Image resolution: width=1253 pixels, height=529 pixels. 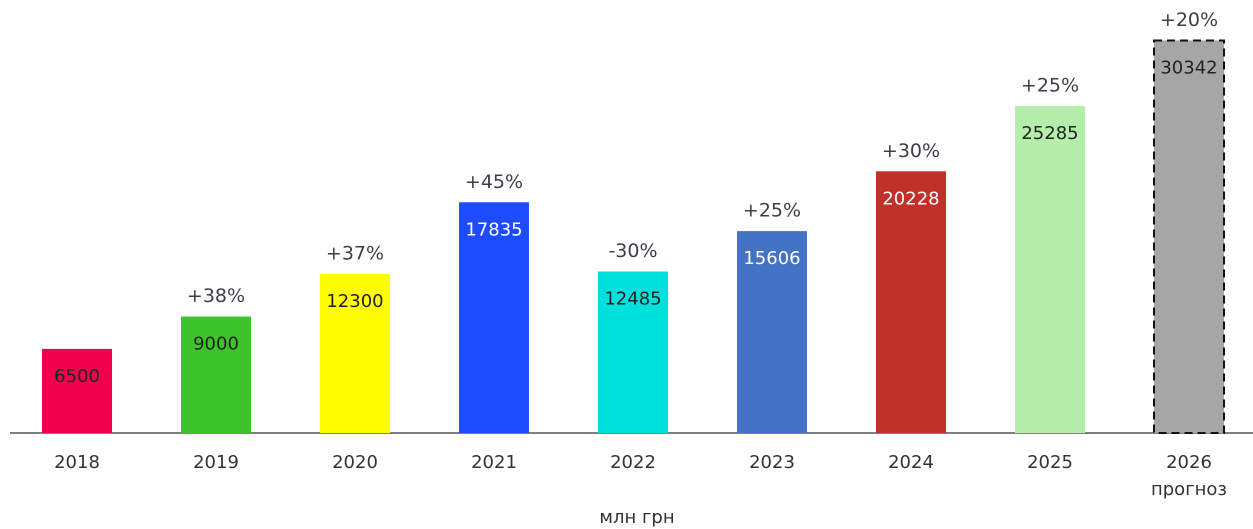 What do you see at coordinates (633, 462) in the screenshot?
I see `x-tick-label: 2022` at bounding box center [633, 462].